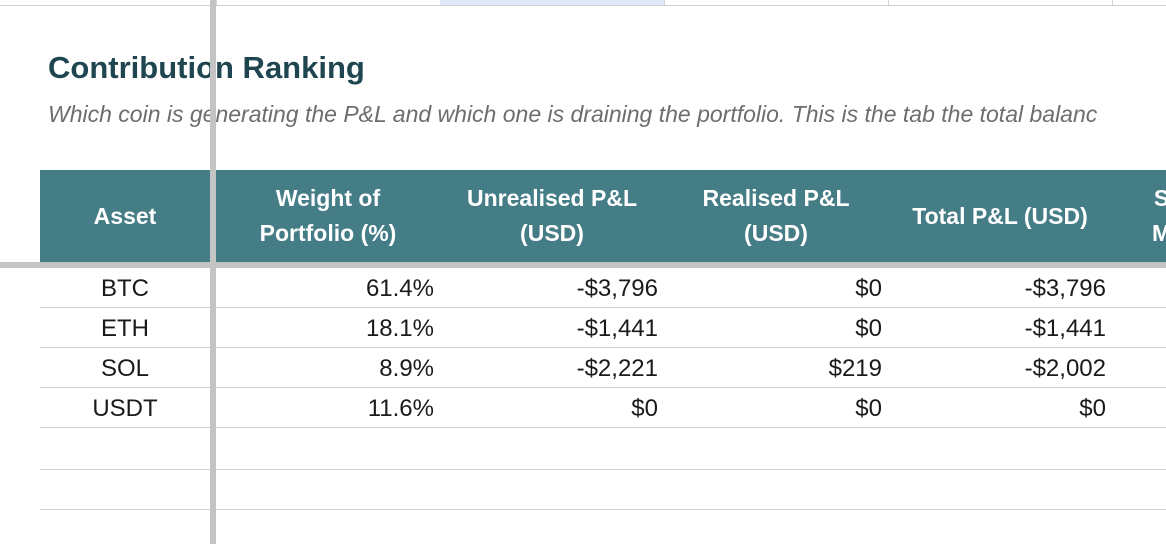  Describe the element at coordinates (213, 272) in the screenshot. I see `freeze-pane-vertical-divider` at that location.